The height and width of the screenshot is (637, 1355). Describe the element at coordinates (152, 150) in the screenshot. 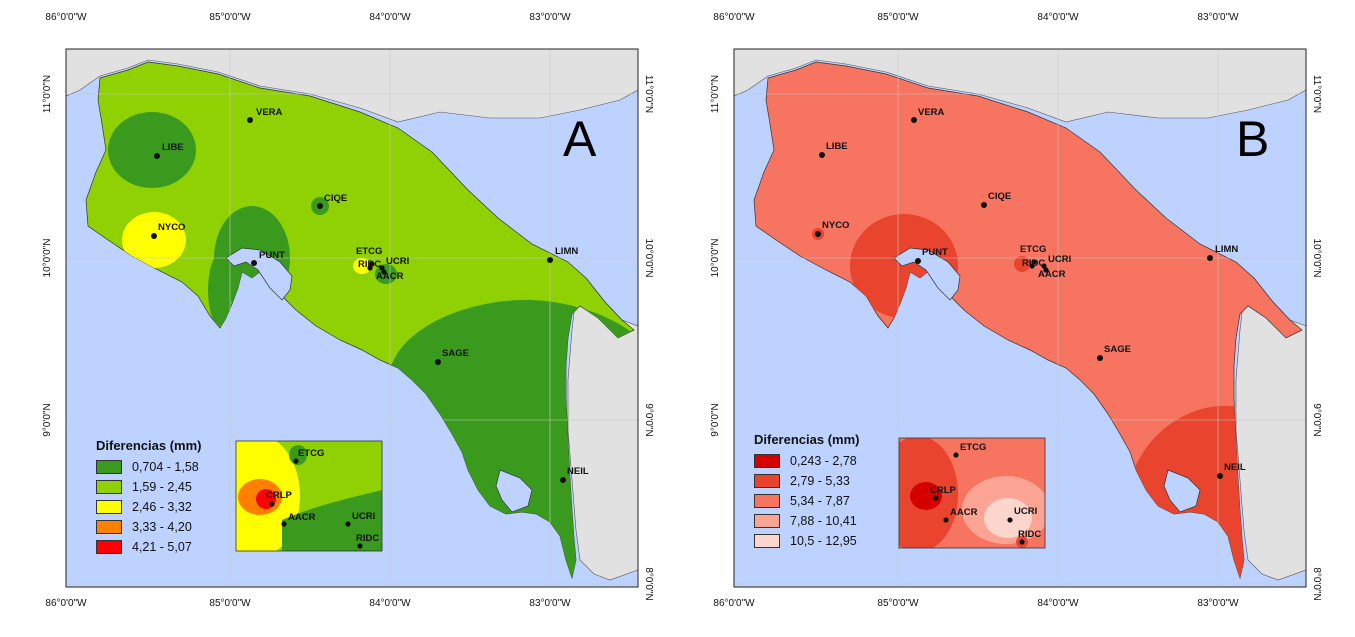

I see `zone-libe` at that location.